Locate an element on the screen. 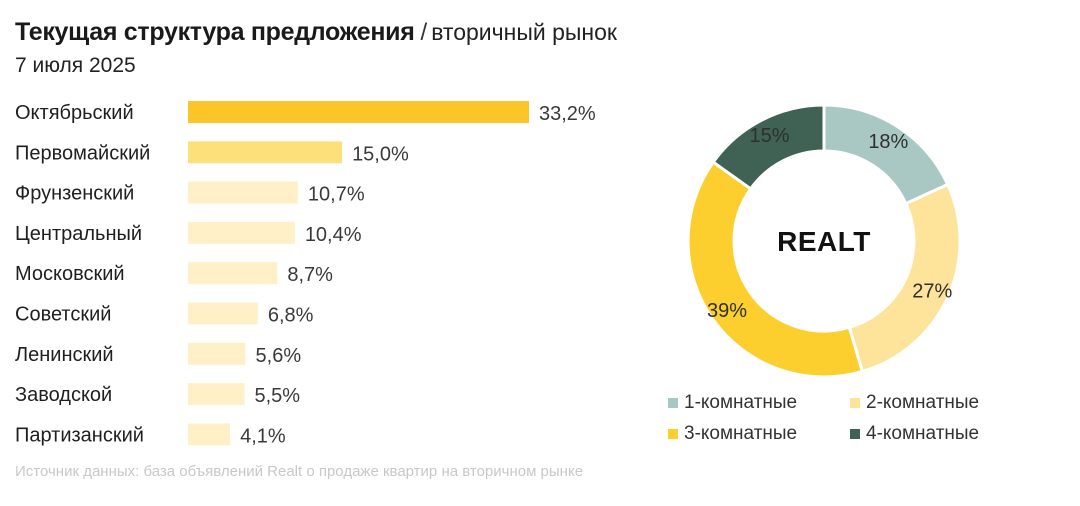 The height and width of the screenshot is (506, 1080). slice-label: 27% is located at coordinates (932, 291).